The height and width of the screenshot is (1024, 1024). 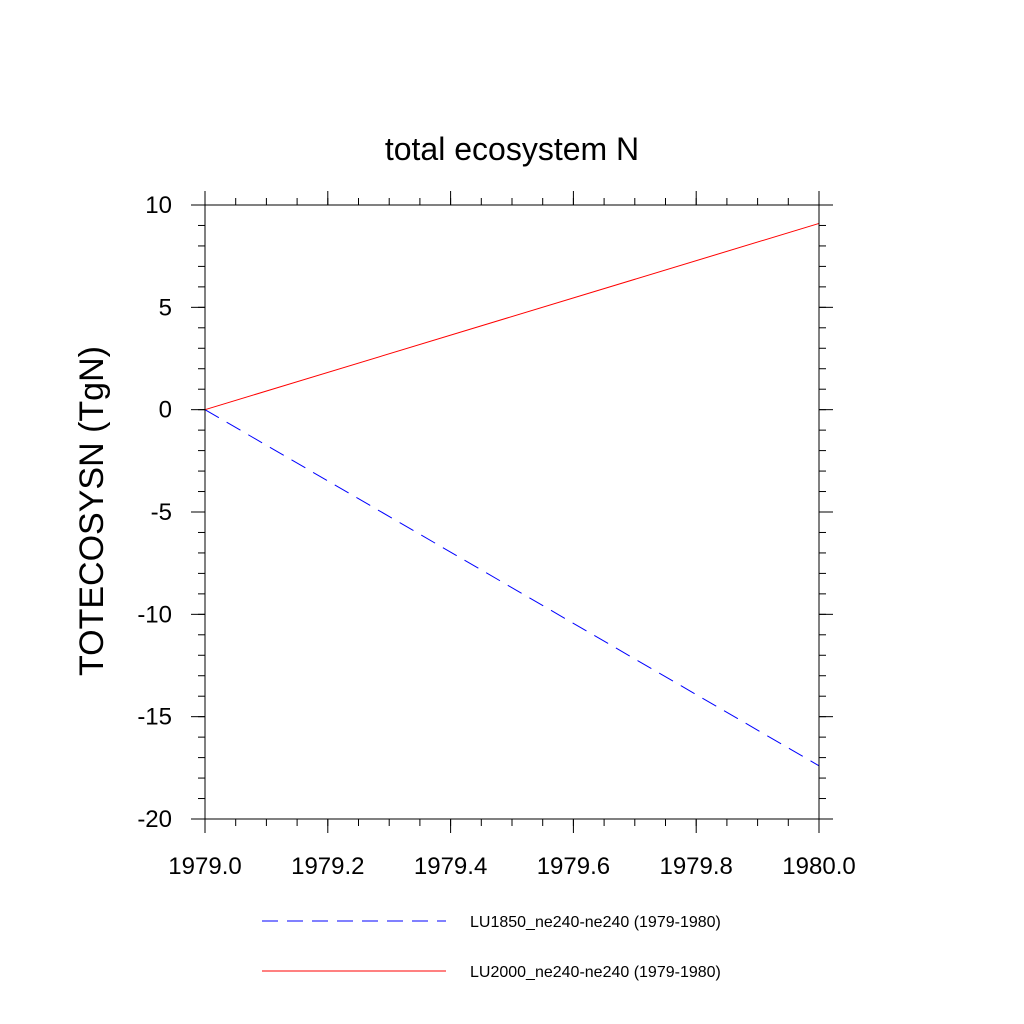 I want to click on y-tick-label: -15, so click(x=154, y=717).